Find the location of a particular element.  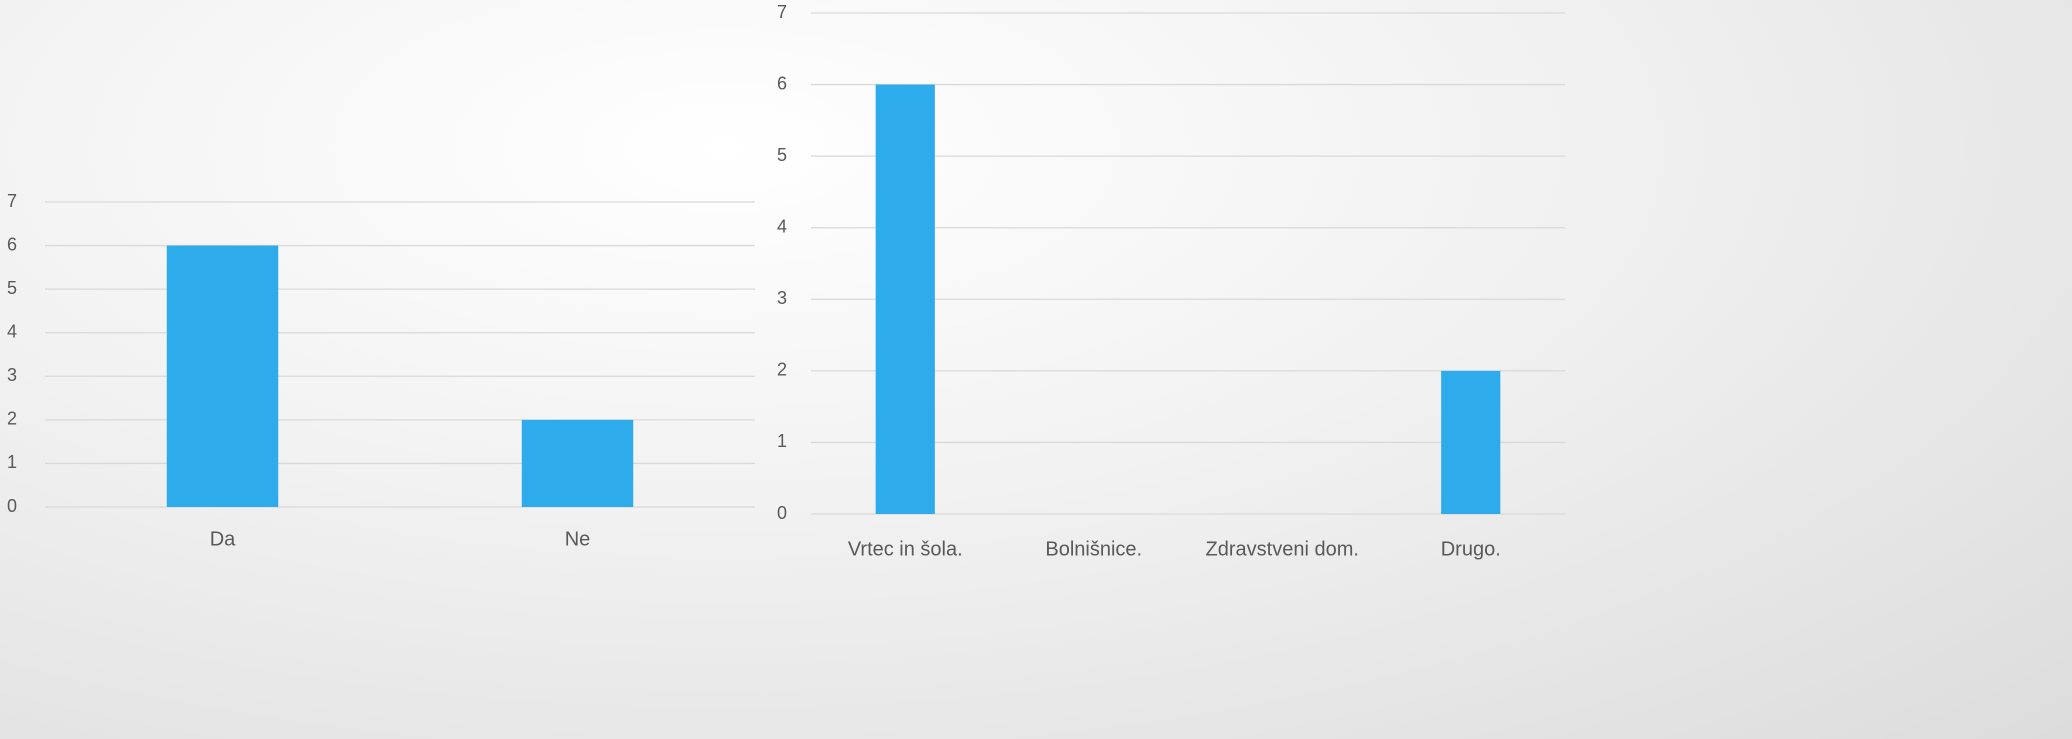

x-tick-label: Da is located at coordinates (223, 539).